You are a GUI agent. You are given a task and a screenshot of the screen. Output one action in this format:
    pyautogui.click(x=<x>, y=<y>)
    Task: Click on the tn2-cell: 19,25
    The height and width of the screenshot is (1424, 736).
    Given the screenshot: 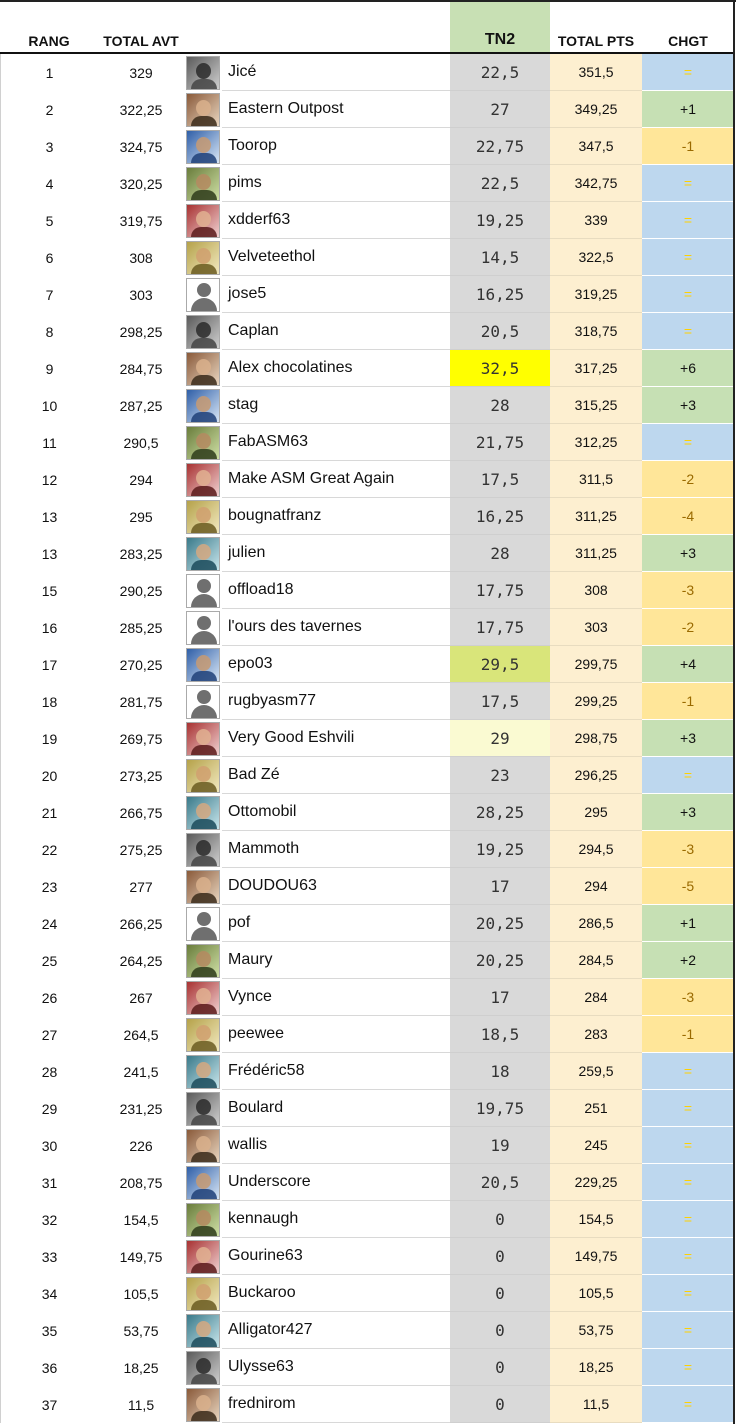 What is the action you would take?
    pyautogui.click(x=500, y=220)
    